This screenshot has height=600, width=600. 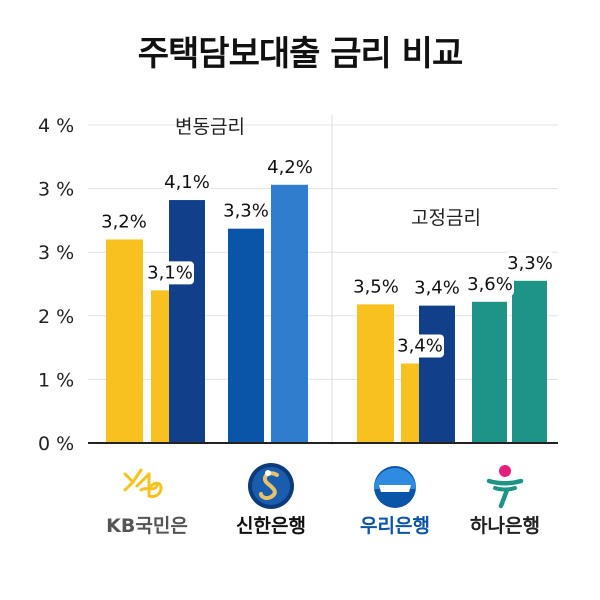 I want to click on y-tick-label: 1 %, so click(x=56, y=380).